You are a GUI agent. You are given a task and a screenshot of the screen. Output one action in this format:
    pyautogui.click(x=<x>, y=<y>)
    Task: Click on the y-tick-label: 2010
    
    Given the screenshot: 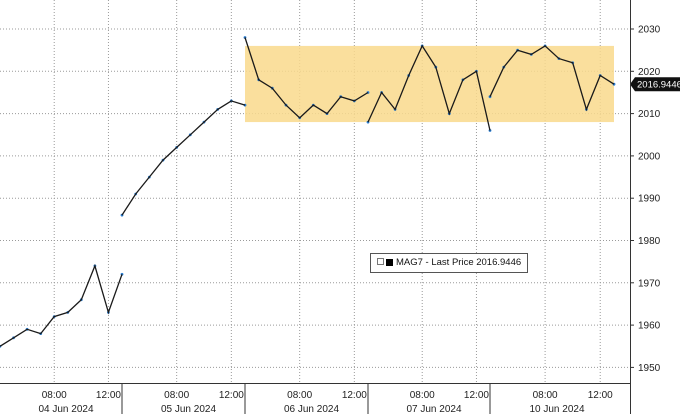 What is the action you would take?
    pyautogui.click(x=649, y=114)
    